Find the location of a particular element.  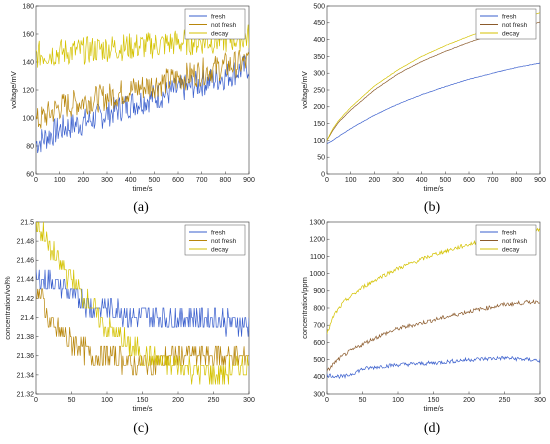

y-tick-label: 1200 is located at coordinates (317, 240).